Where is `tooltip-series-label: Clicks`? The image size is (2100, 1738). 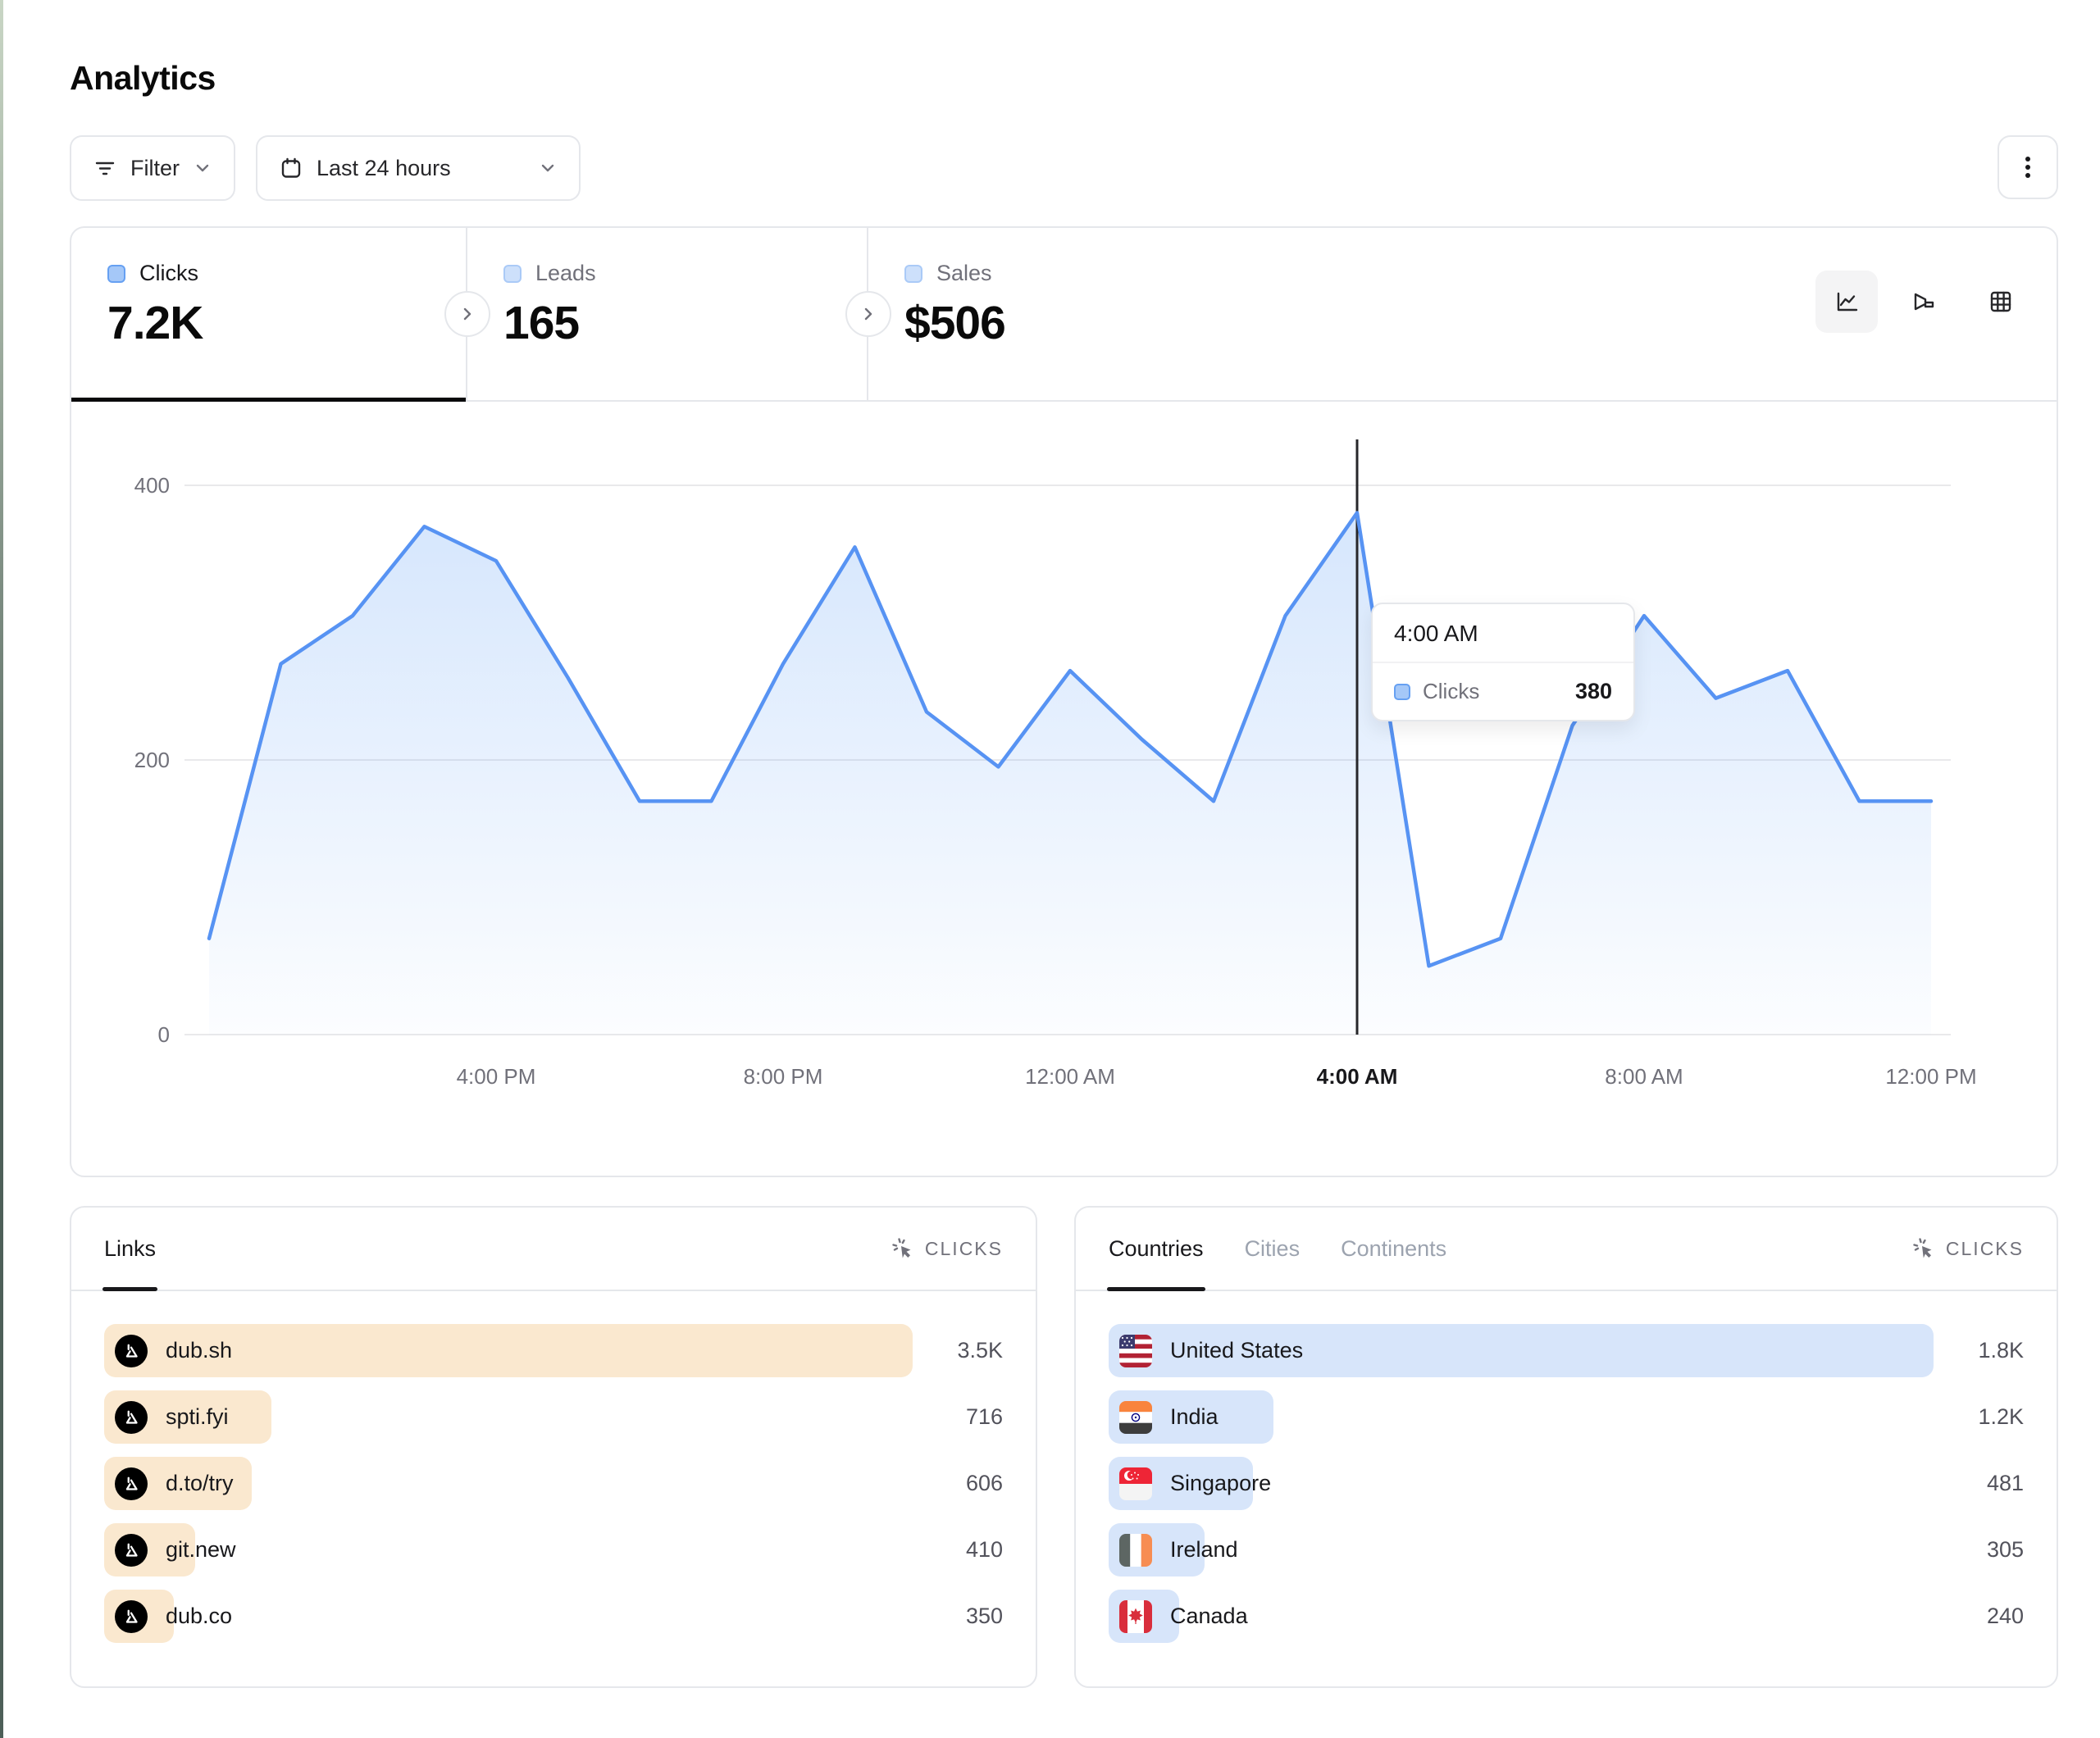
tooltip-series-label: Clicks is located at coordinates (1451, 691).